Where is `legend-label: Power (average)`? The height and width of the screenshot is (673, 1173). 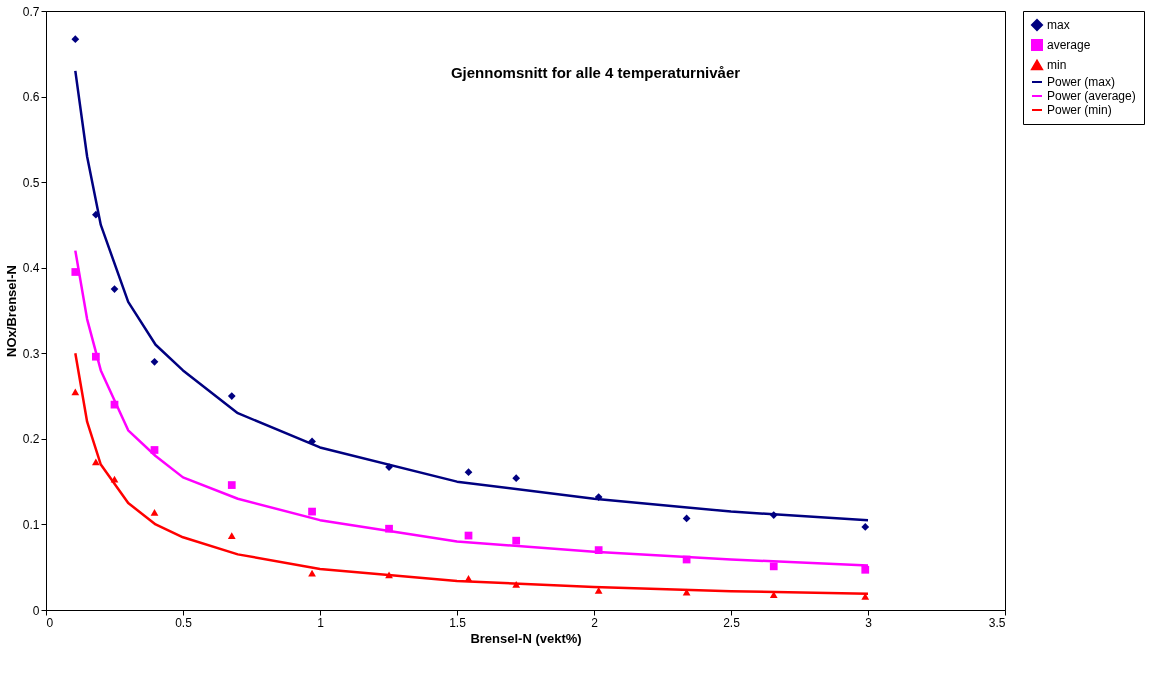
legend-label: Power (average) is located at coordinates (1091, 96).